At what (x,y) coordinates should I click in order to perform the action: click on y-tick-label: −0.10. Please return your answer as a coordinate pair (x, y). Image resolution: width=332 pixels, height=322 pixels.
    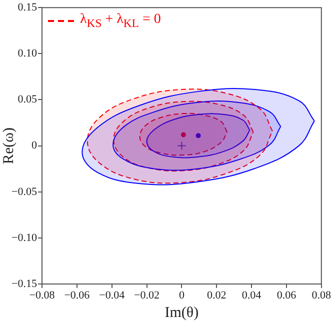
    Looking at the image, I should click on (25, 238).